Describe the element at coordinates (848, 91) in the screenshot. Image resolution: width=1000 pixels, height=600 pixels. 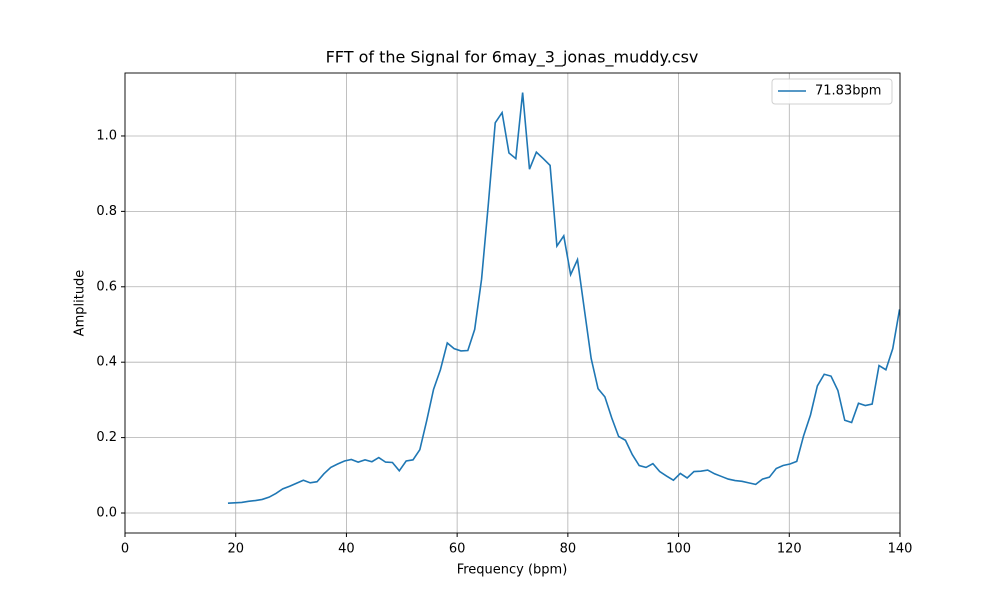
I see `legend-label: 71.83bpm` at that location.